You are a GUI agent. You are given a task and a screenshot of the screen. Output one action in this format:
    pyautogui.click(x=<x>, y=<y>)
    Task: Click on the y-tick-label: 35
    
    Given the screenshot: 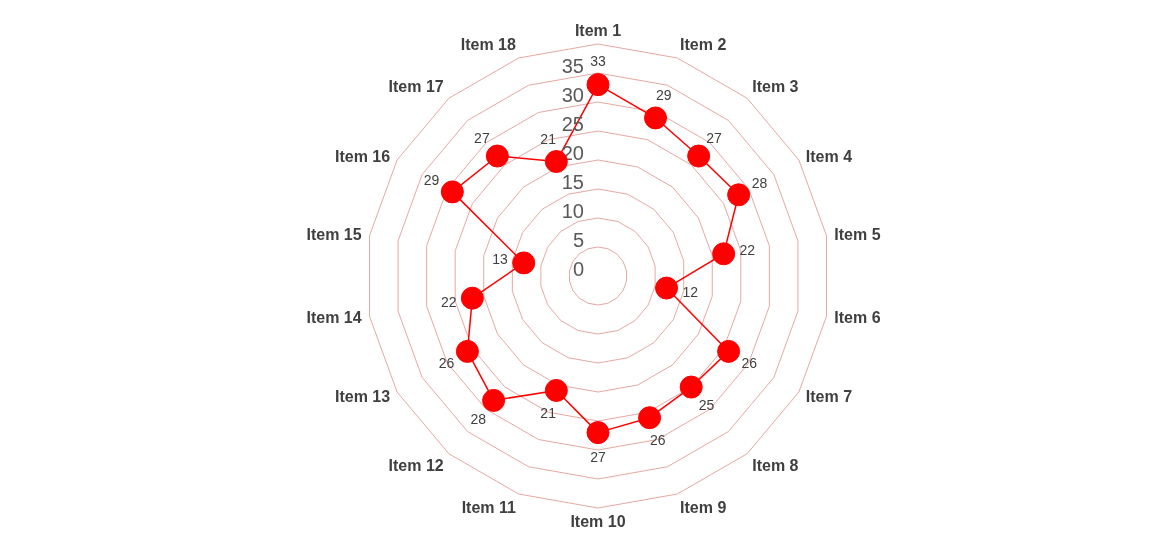 What is the action you would take?
    pyautogui.click(x=572, y=66)
    